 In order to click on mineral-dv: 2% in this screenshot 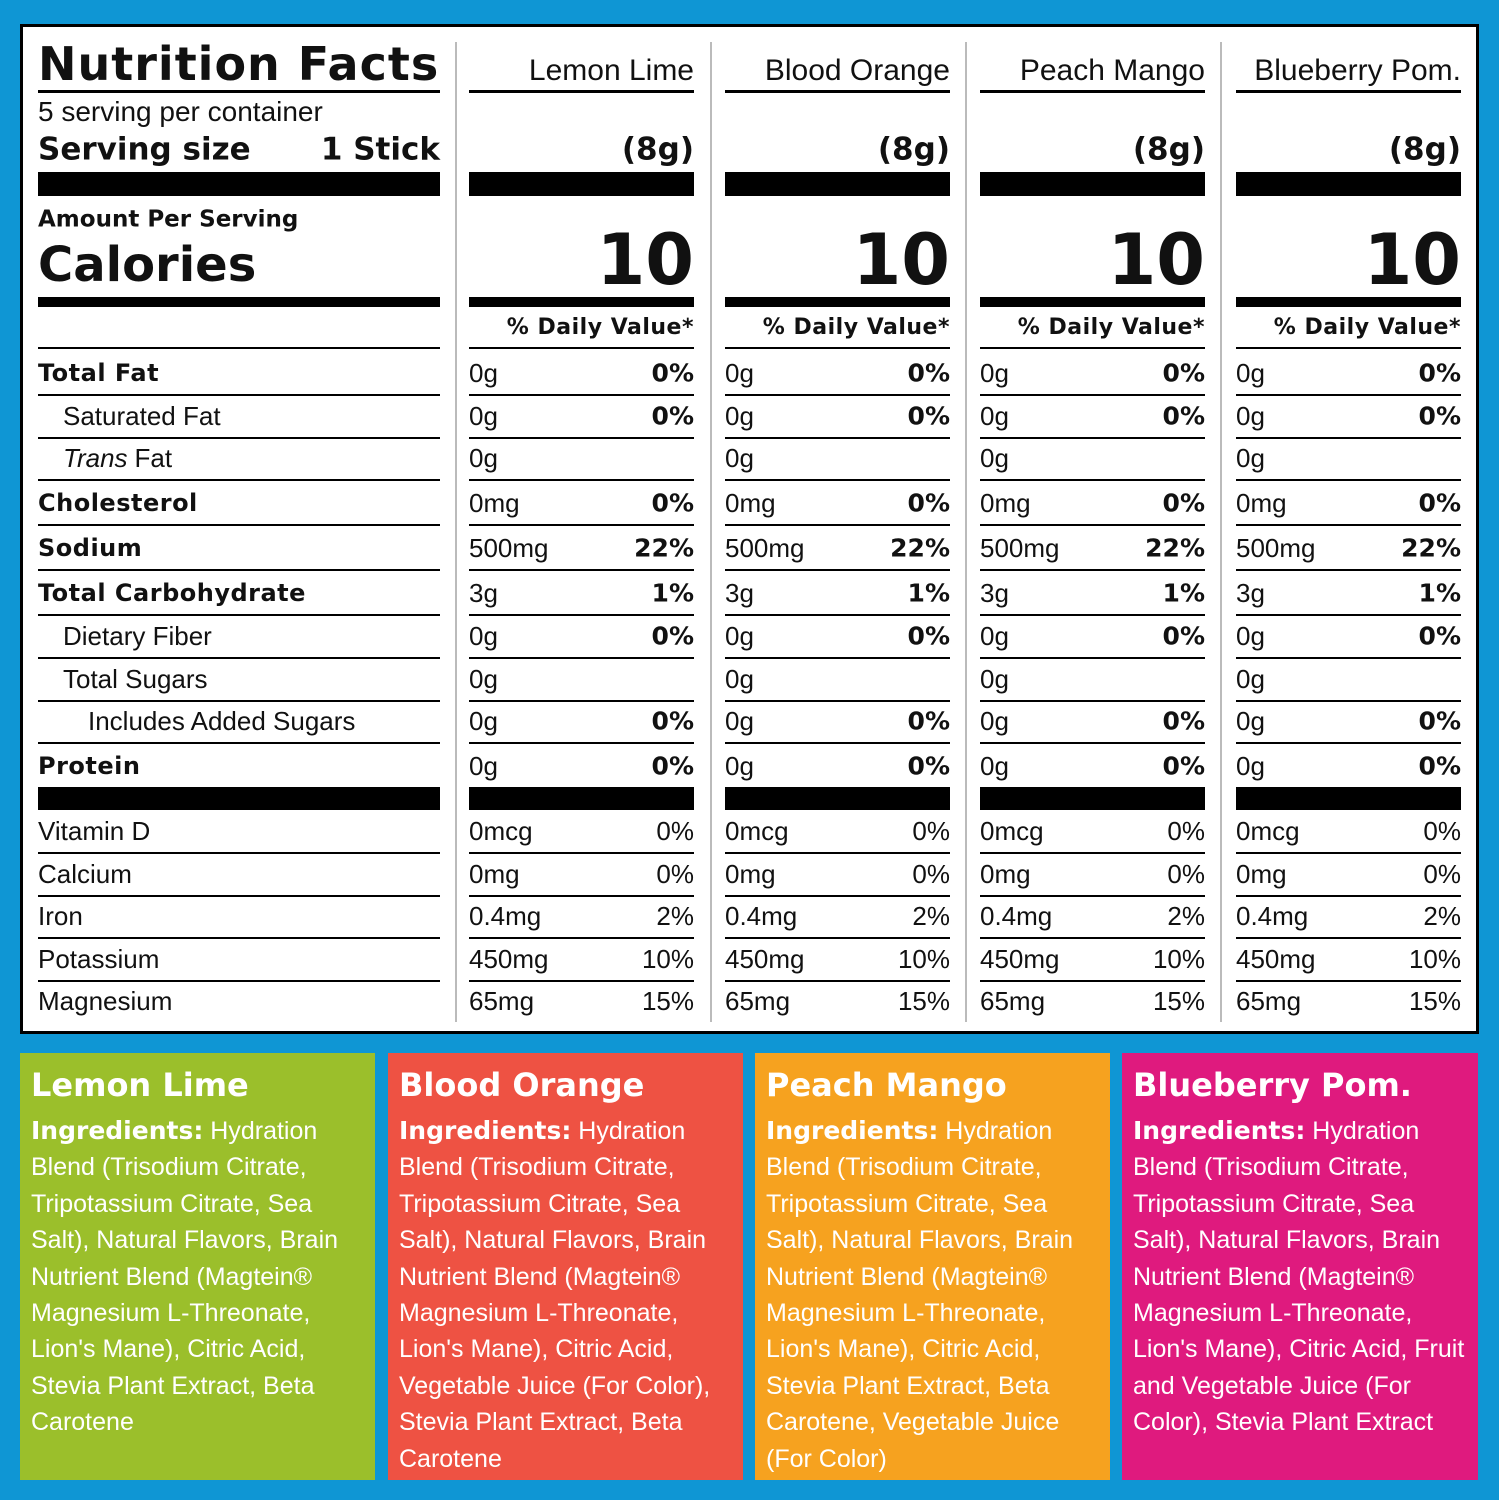, I will do `click(675, 916)`.